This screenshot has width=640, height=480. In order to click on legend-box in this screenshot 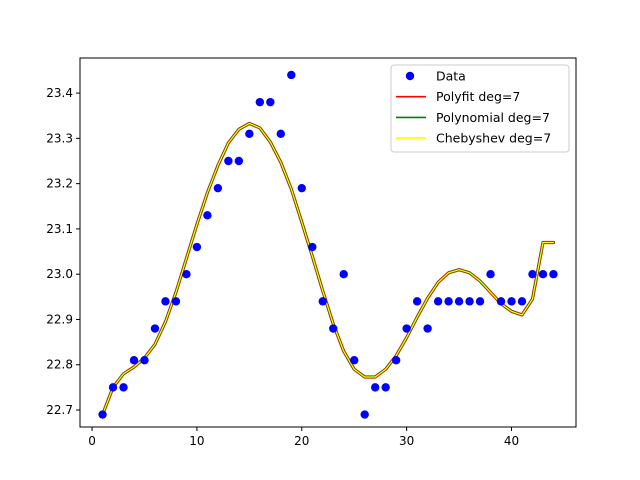, I will do `click(480, 108)`.